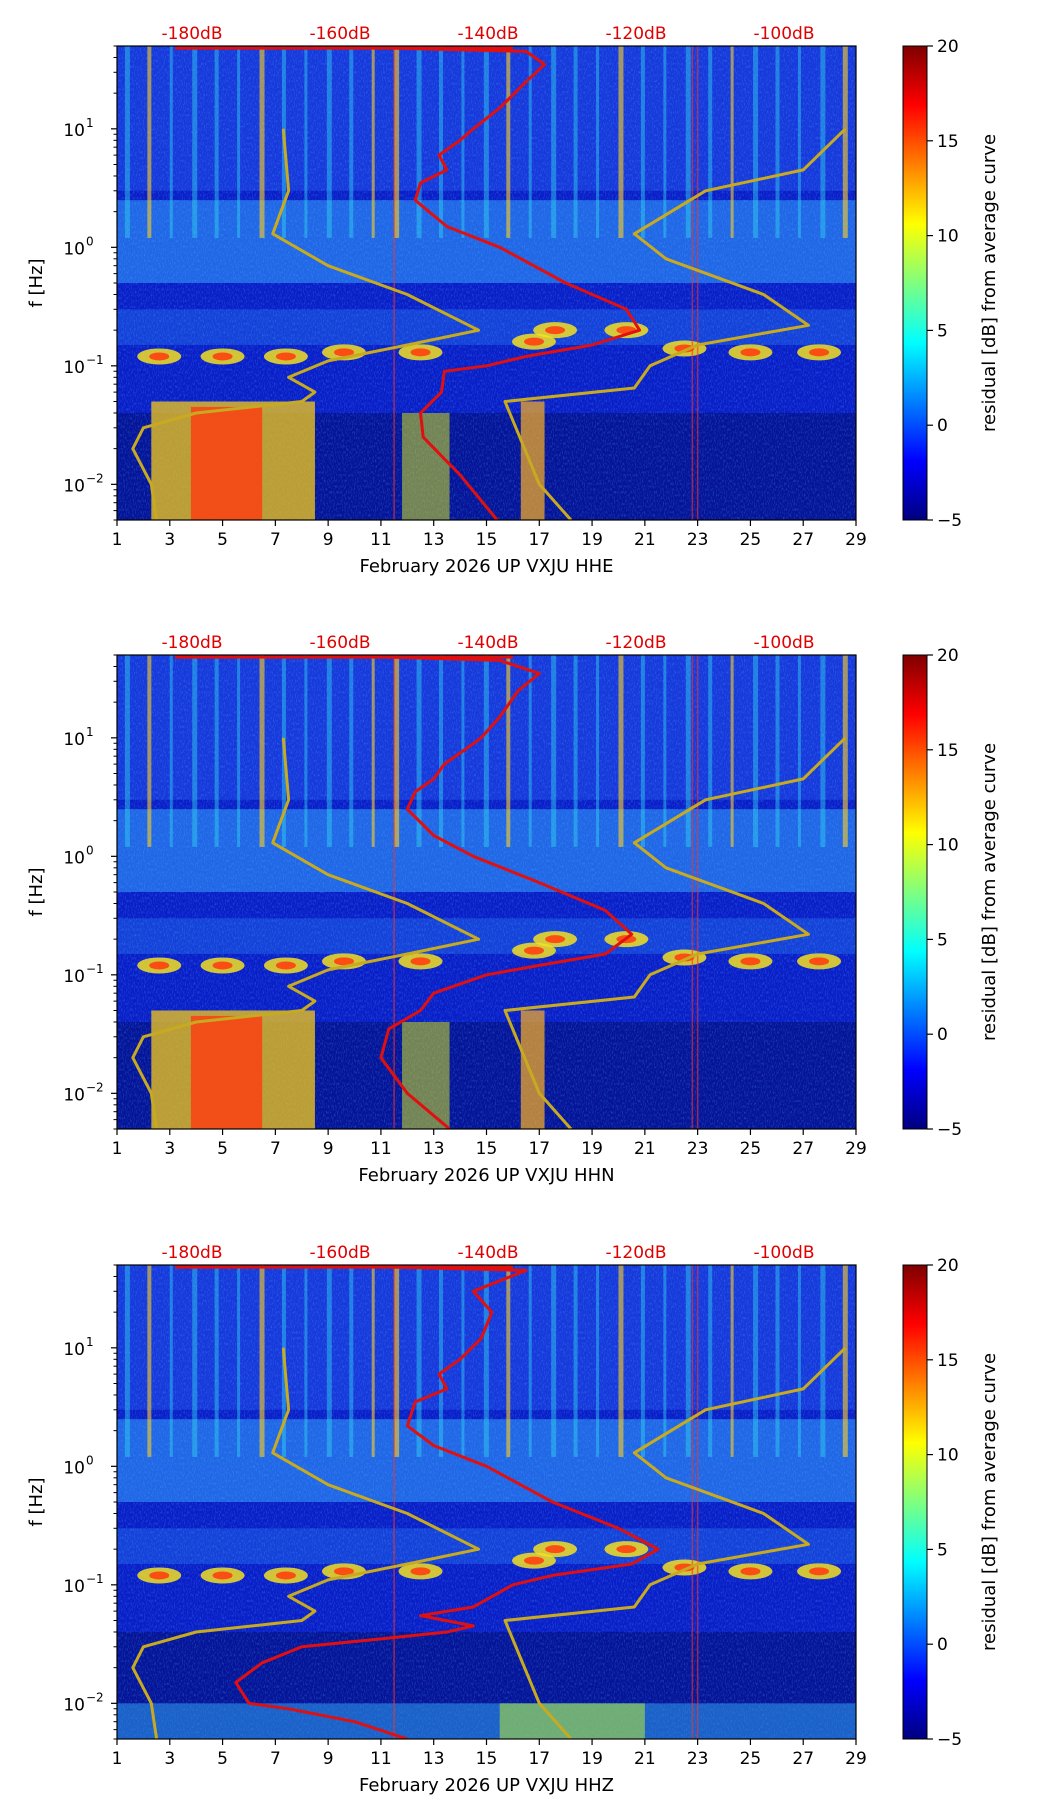 This screenshot has width=1052, height=1806. Describe the element at coordinates (487, 540) in the screenshot. I see `x-tick-label: 15` at that location.